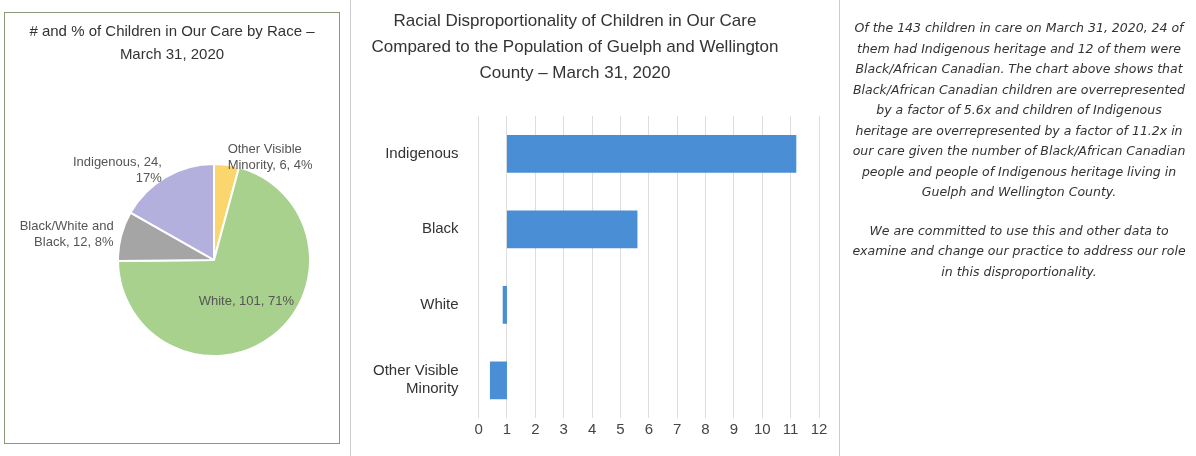 The image size is (1196, 456). Describe the element at coordinates (507, 429) in the screenshot. I see `x-tick-label: 1` at that location.